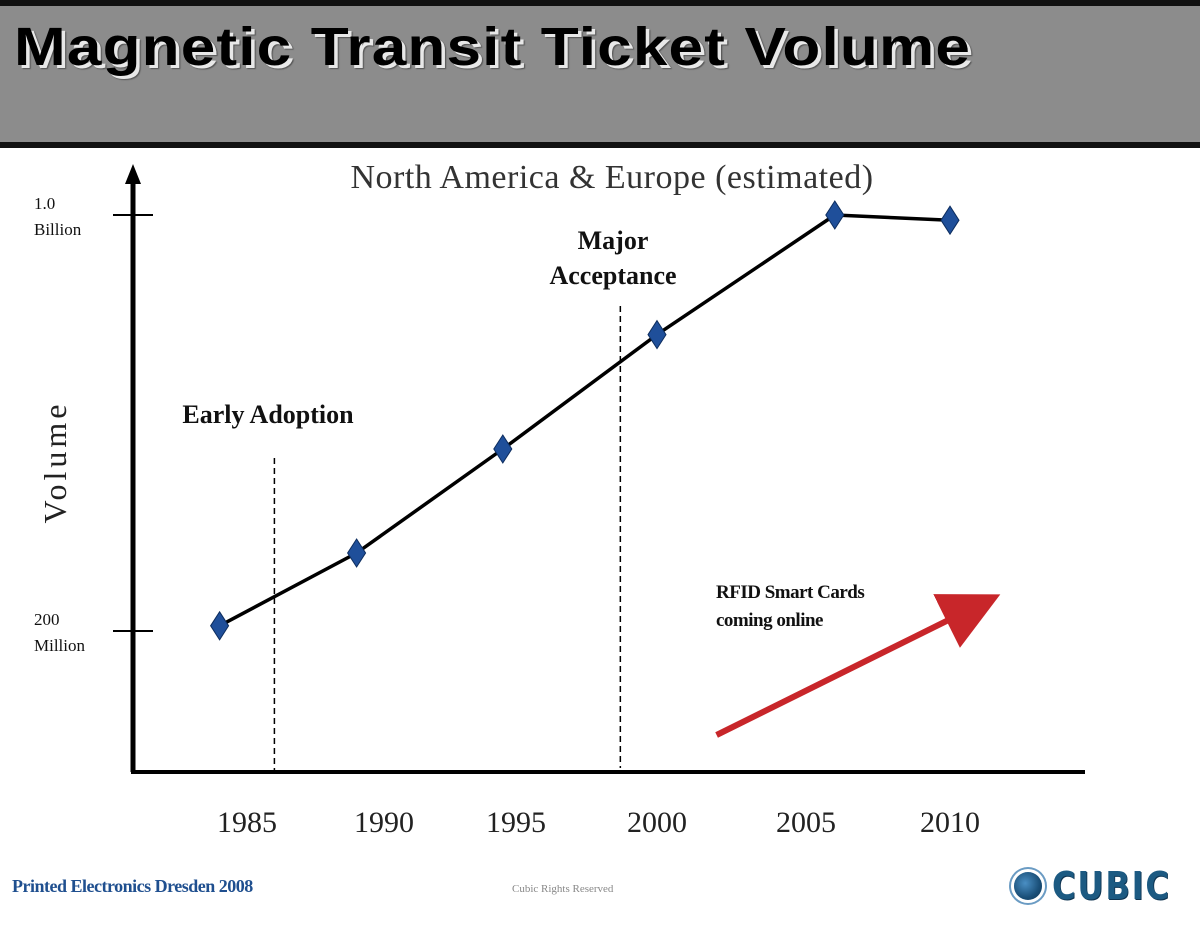 Image resolution: width=1200 pixels, height=934 pixels. I want to click on y-tick-unit: Billion, so click(58, 229).